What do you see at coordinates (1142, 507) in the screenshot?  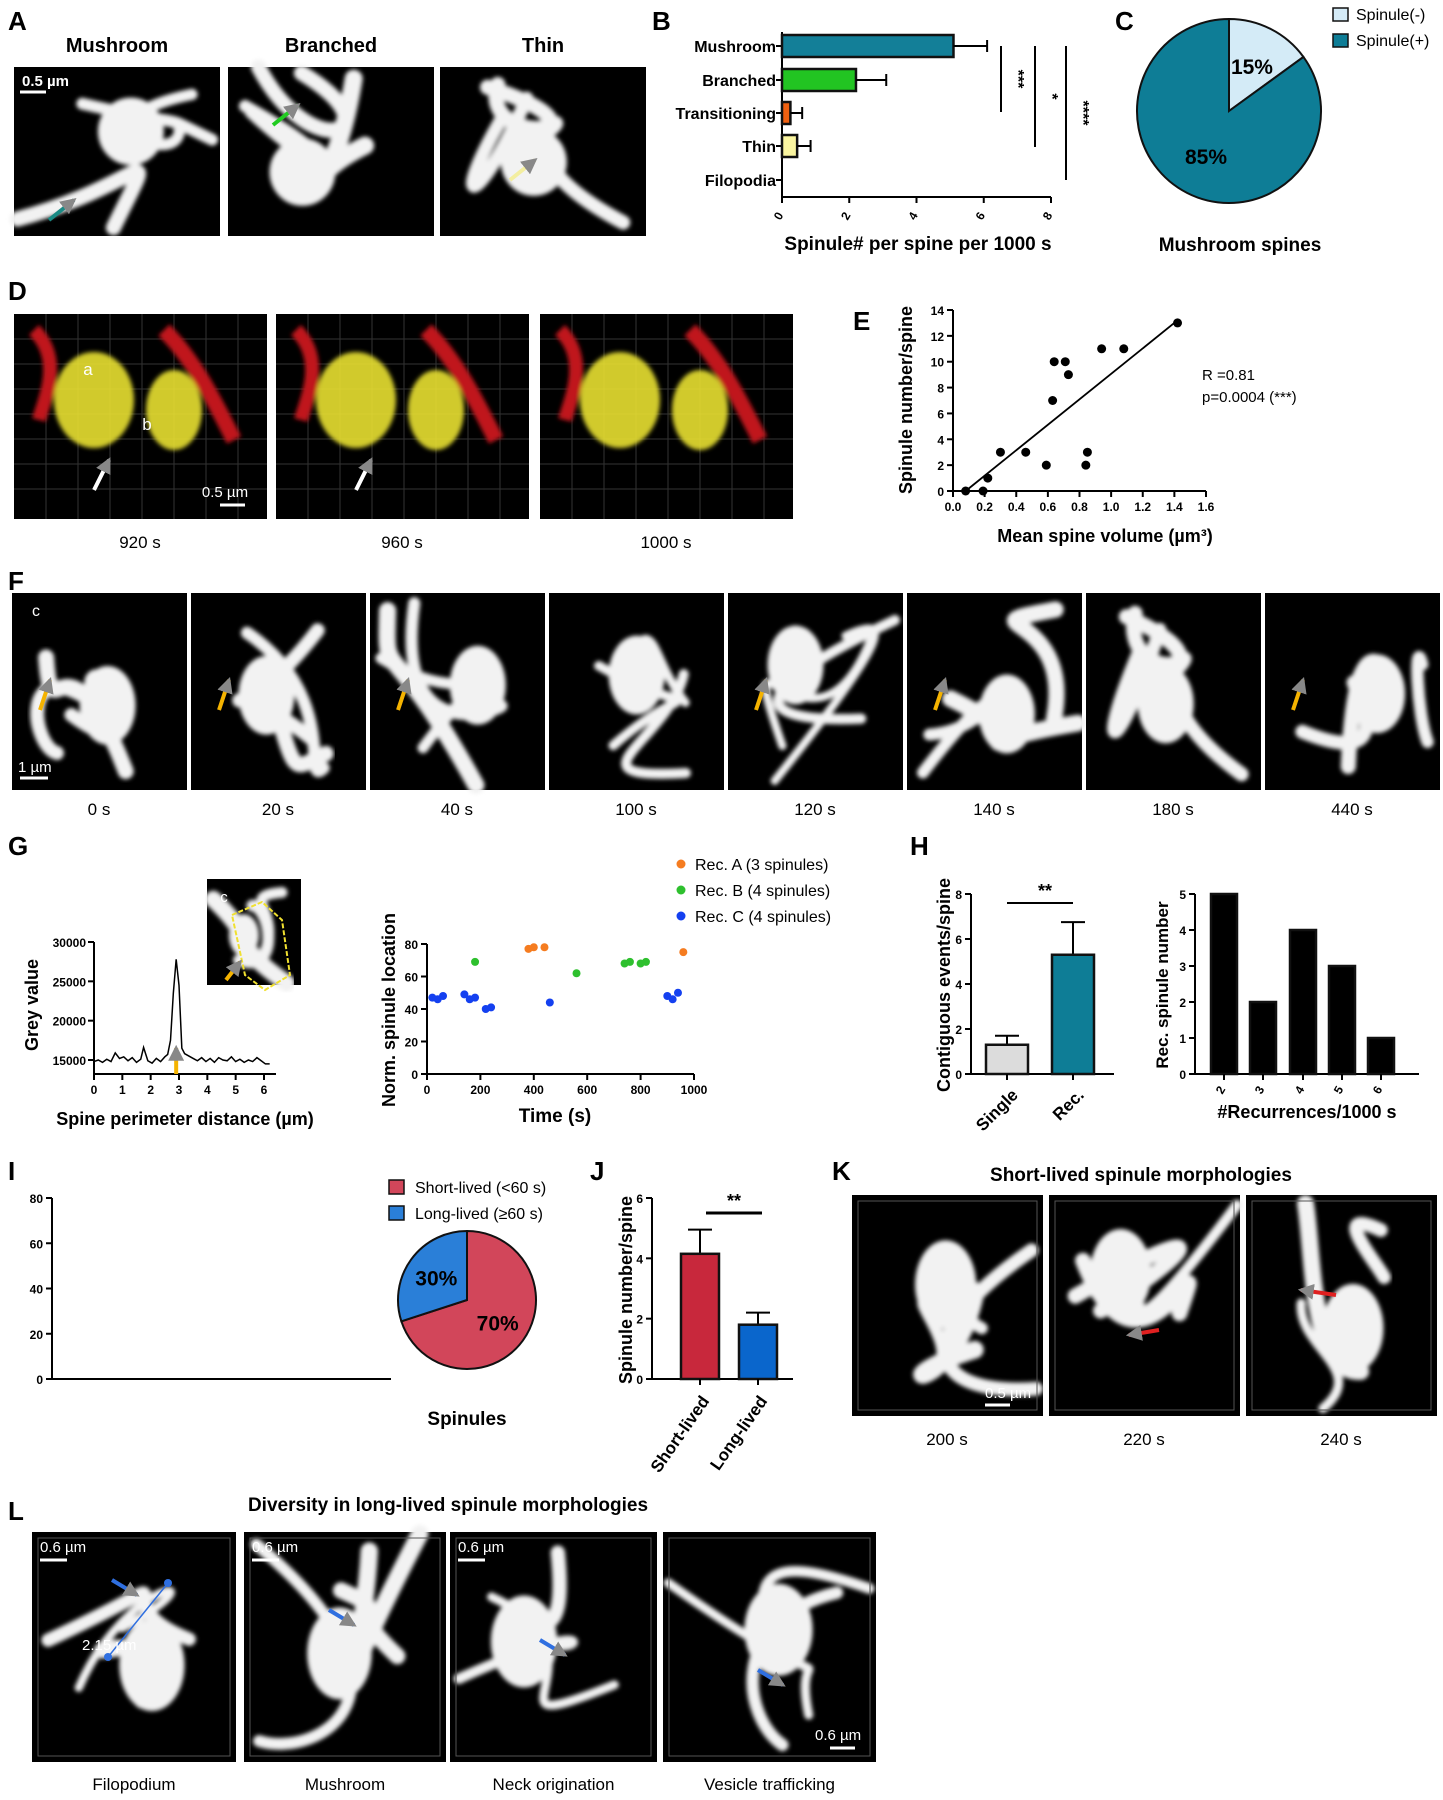 I see `x-tick-label: 1.2` at bounding box center [1142, 507].